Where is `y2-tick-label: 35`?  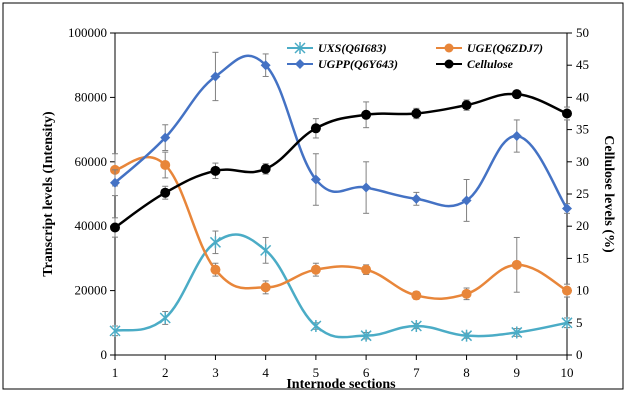
y2-tick-label: 35 is located at coordinates (582, 129).